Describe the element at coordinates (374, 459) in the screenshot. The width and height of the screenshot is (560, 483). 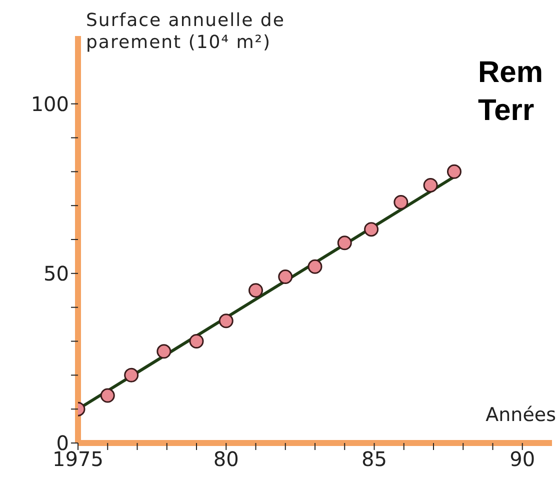
I see `x-tick-label: 85` at that location.